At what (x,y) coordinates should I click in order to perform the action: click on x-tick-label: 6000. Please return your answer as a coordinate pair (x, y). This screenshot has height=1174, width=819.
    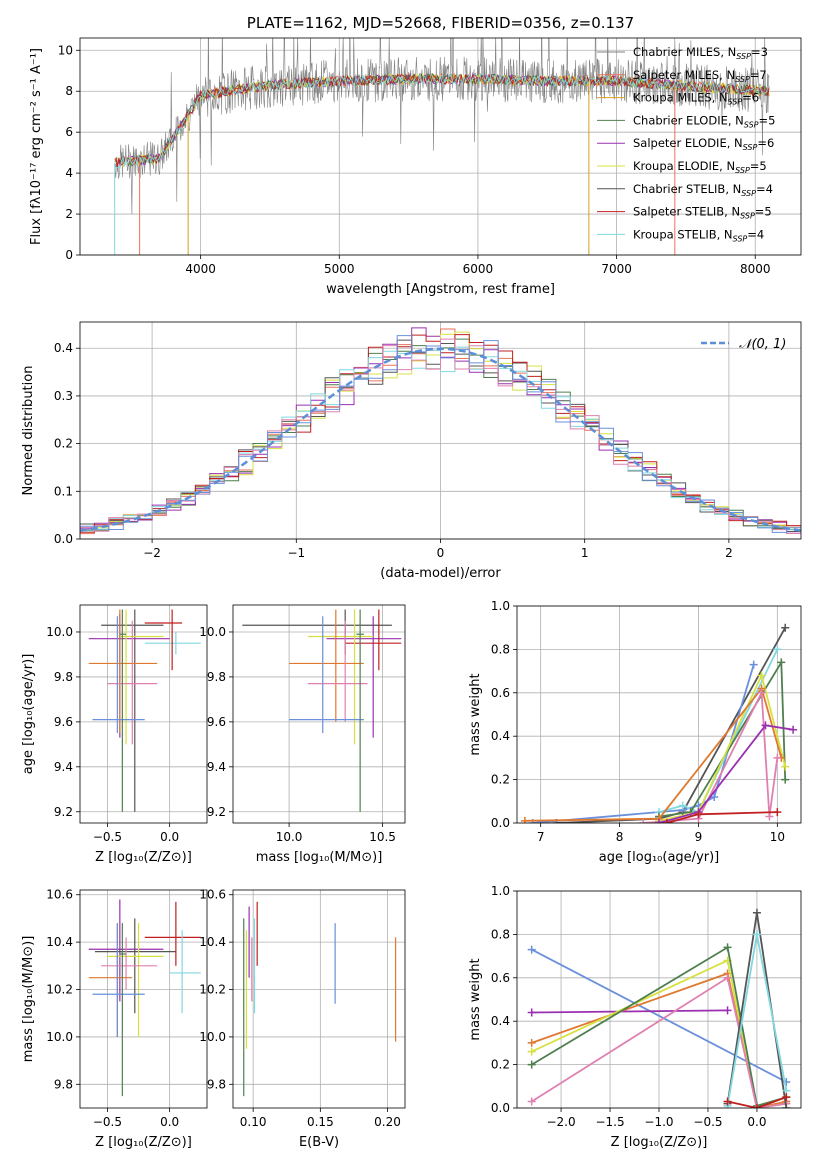
    Looking at the image, I should click on (478, 269).